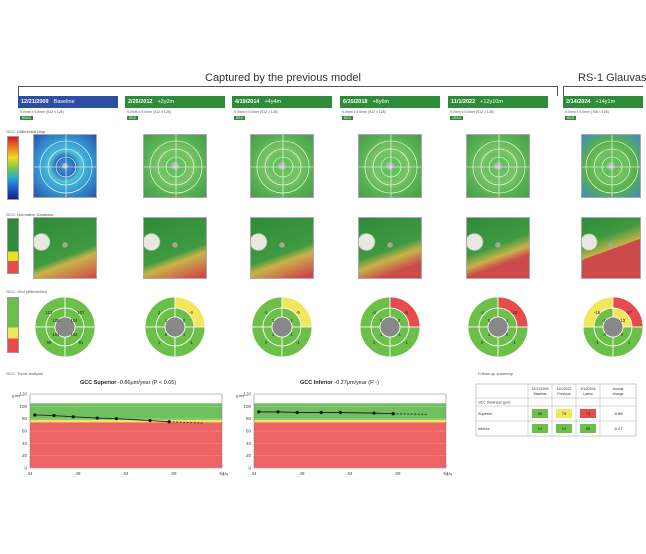 The image size is (646, 554). Describe the element at coordinates (578, 102) in the screenshot. I see `column-date: 2/14/2024` at that location.